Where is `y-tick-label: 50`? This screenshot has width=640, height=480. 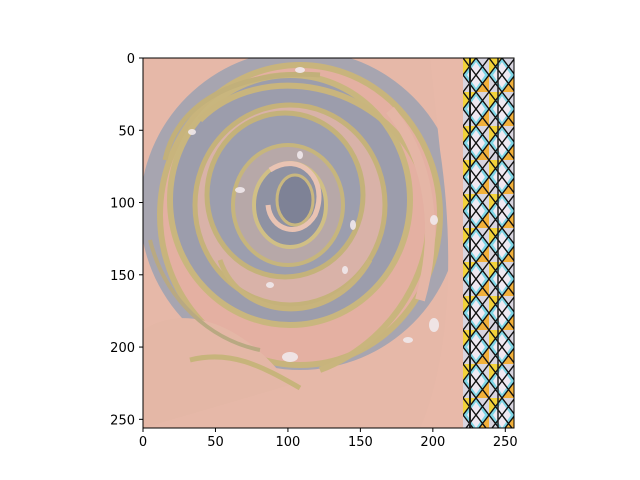 y-tick-label: 50 is located at coordinates (126, 131).